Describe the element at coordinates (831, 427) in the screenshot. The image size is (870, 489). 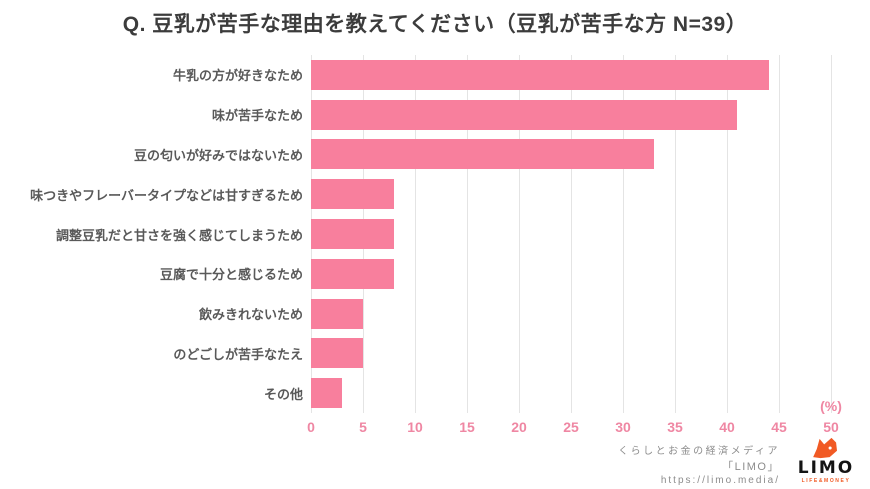
I see `x-tick-label: 50` at that location.